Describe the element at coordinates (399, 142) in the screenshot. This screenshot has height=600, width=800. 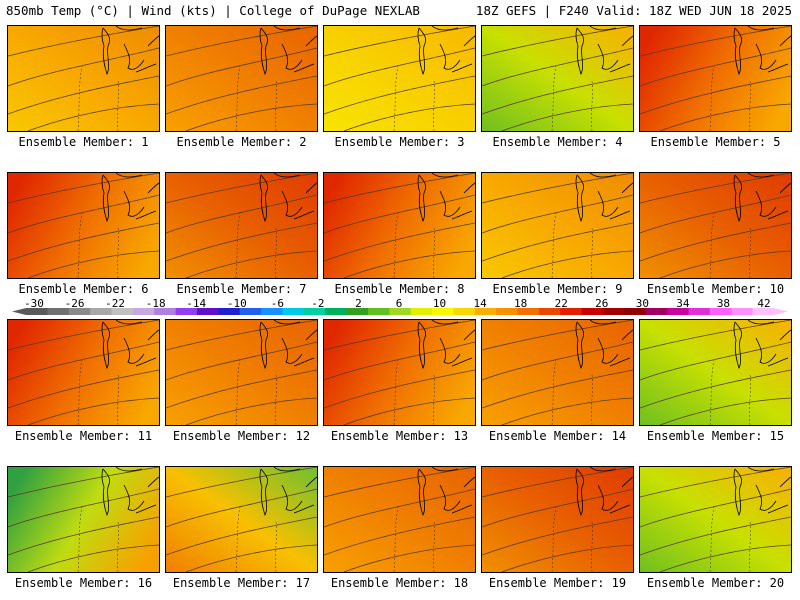
I see `ensemble-member-label: Ensemble Member: 3` at that location.